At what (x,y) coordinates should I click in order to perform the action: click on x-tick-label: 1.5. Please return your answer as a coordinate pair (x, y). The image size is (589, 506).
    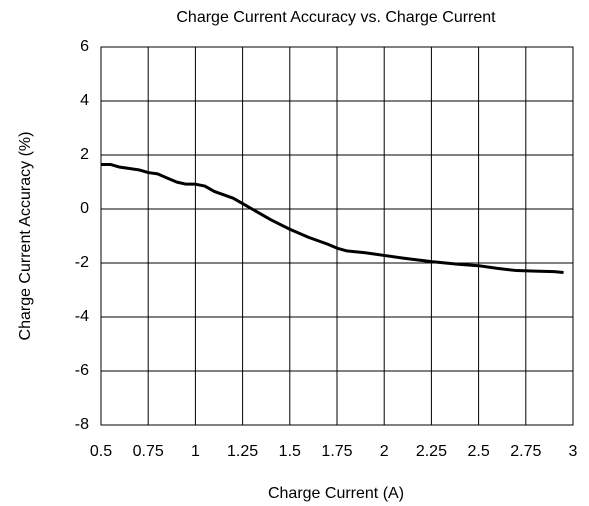
    Looking at the image, I should click on (290, 451).